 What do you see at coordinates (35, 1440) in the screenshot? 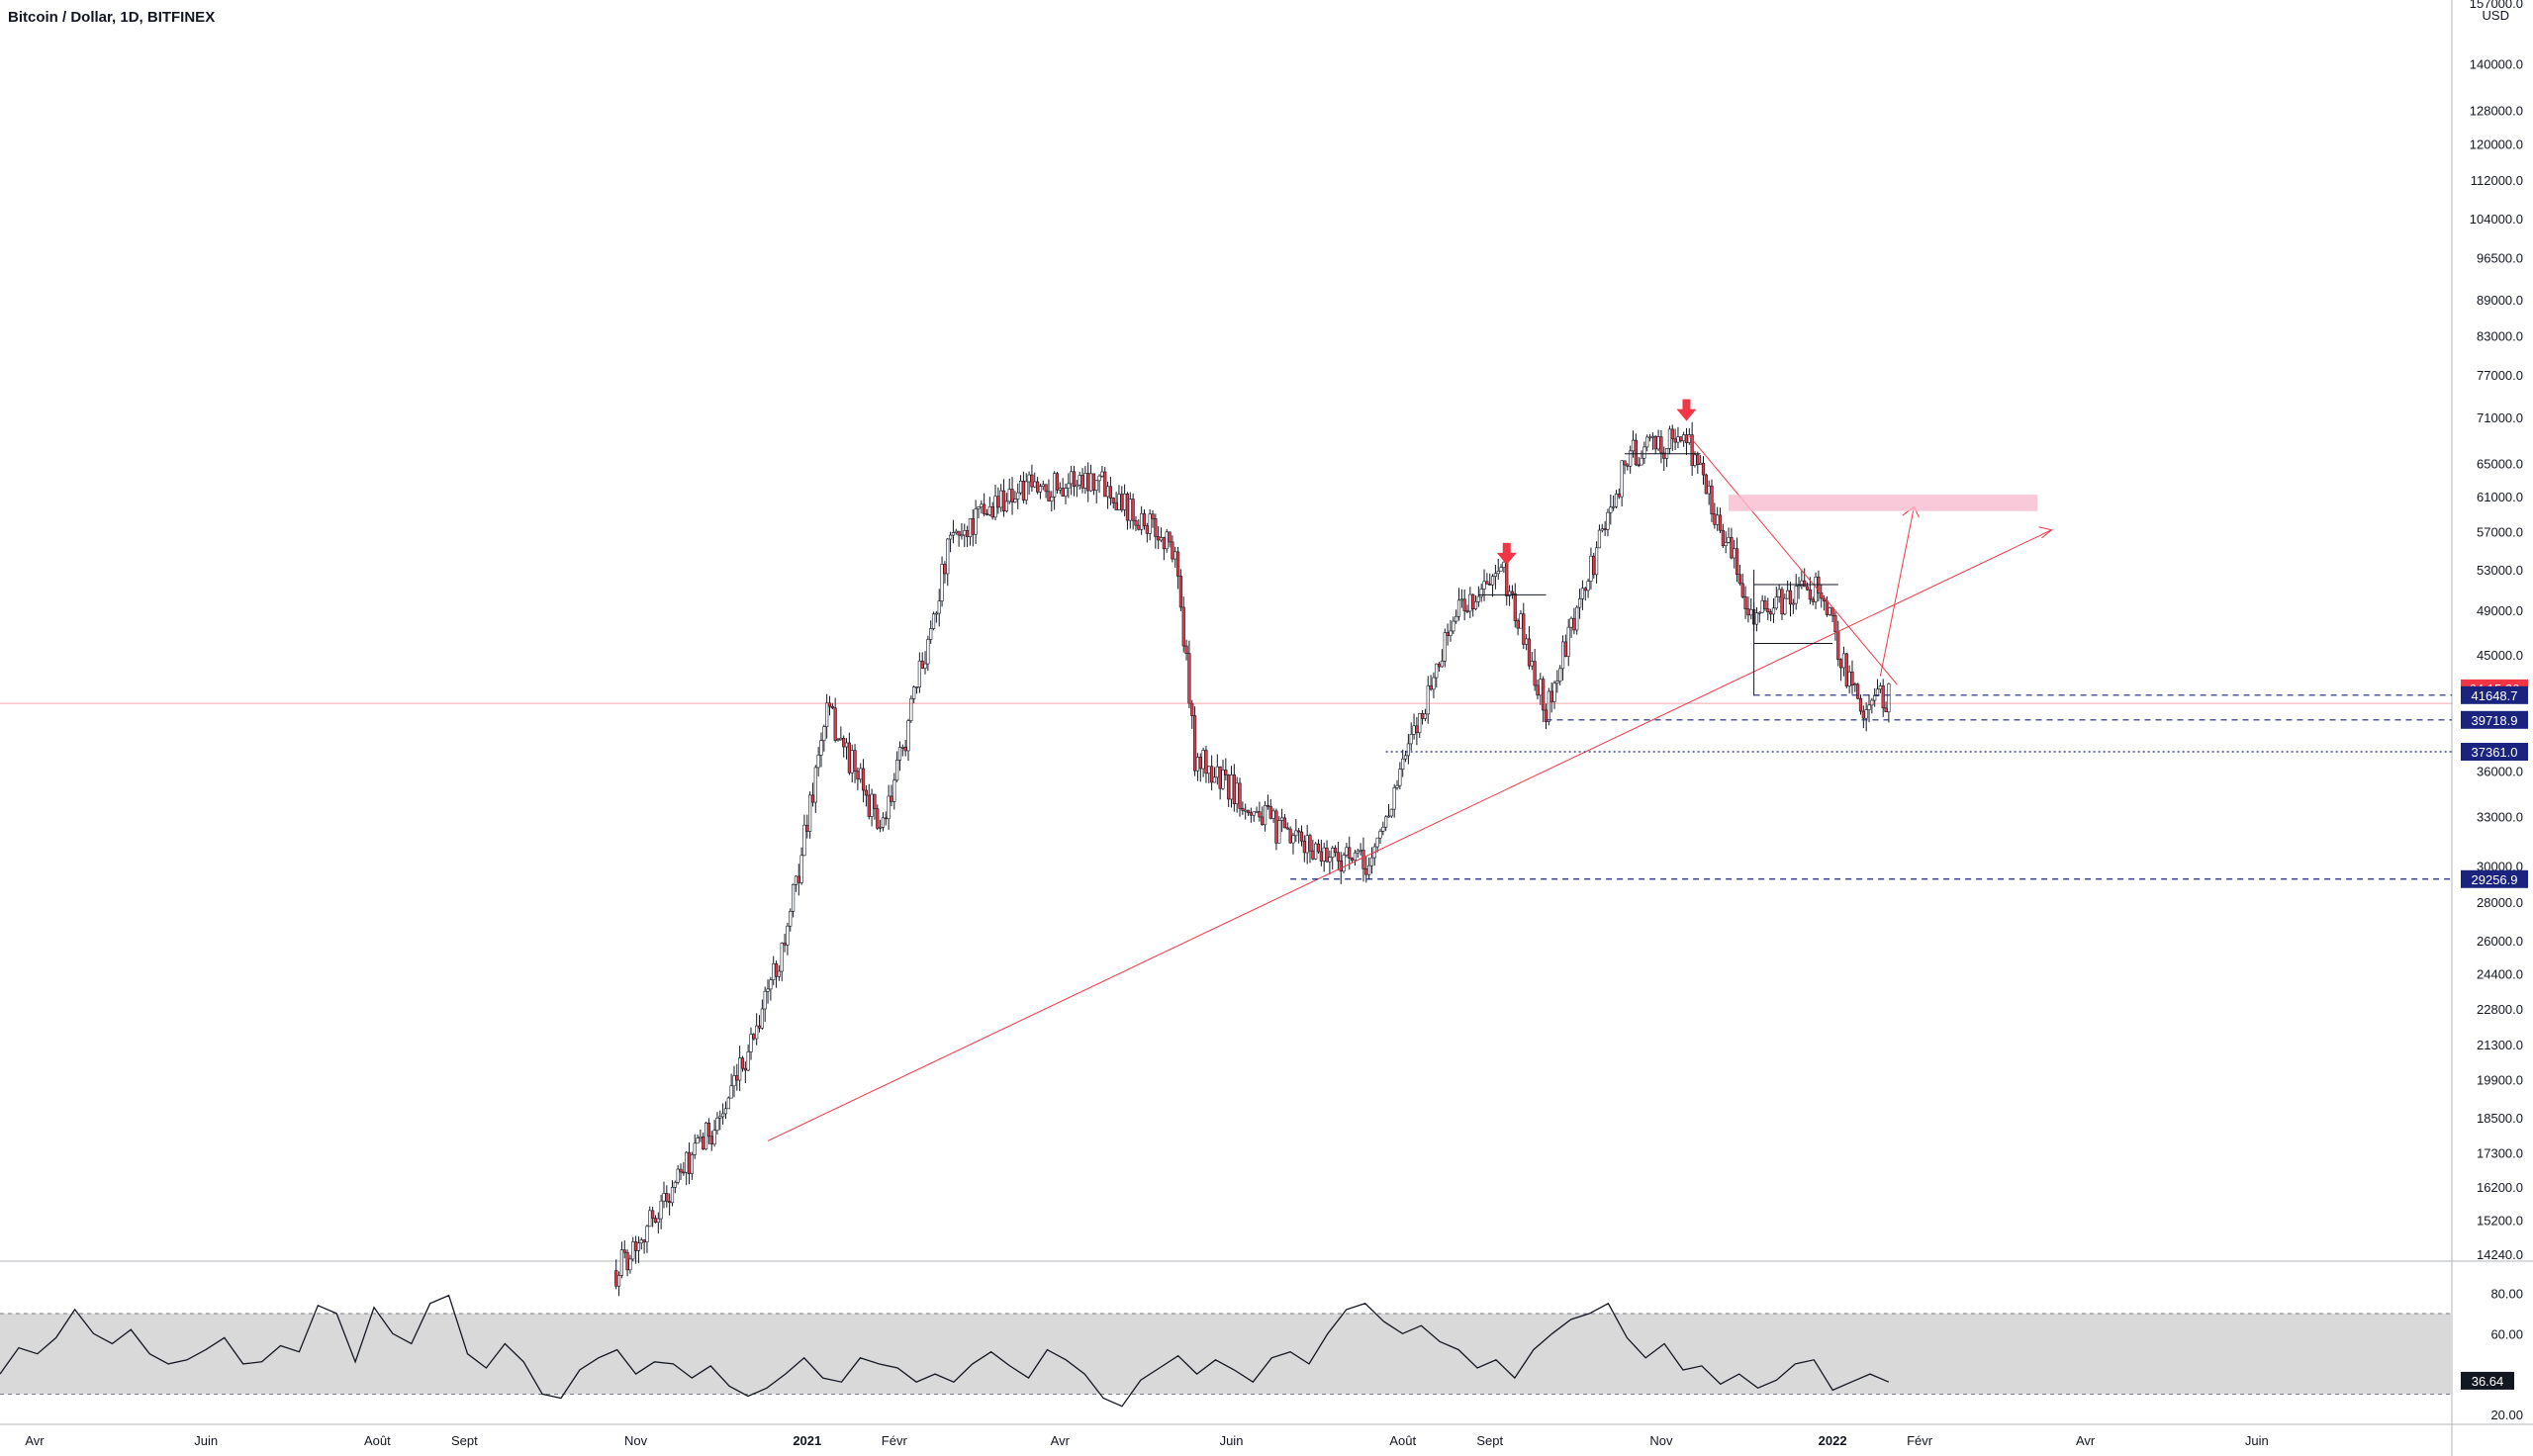
I see `time-tick-label: Avr` at bounding box center [35, 1440].